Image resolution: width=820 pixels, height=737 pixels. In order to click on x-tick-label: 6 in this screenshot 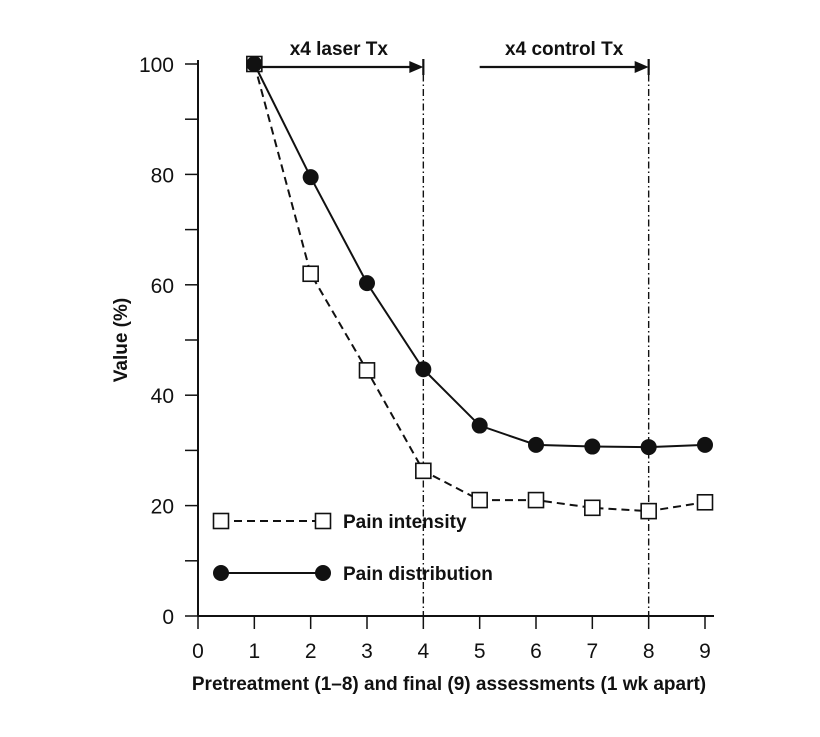, I will do `click(536, 651)`.